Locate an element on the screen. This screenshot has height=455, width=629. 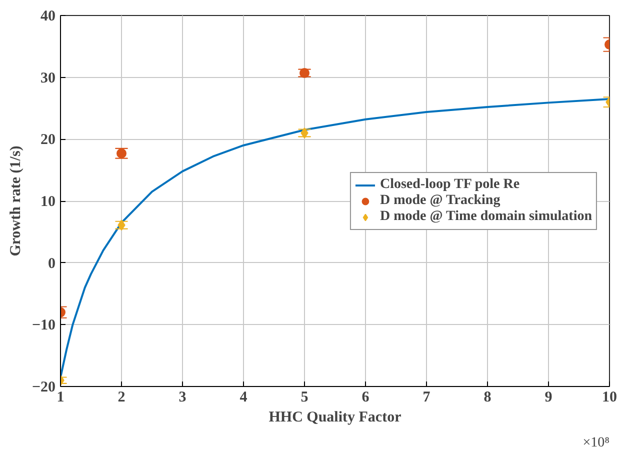
x-tick-label: 7 is located at coordinates (426, 398).